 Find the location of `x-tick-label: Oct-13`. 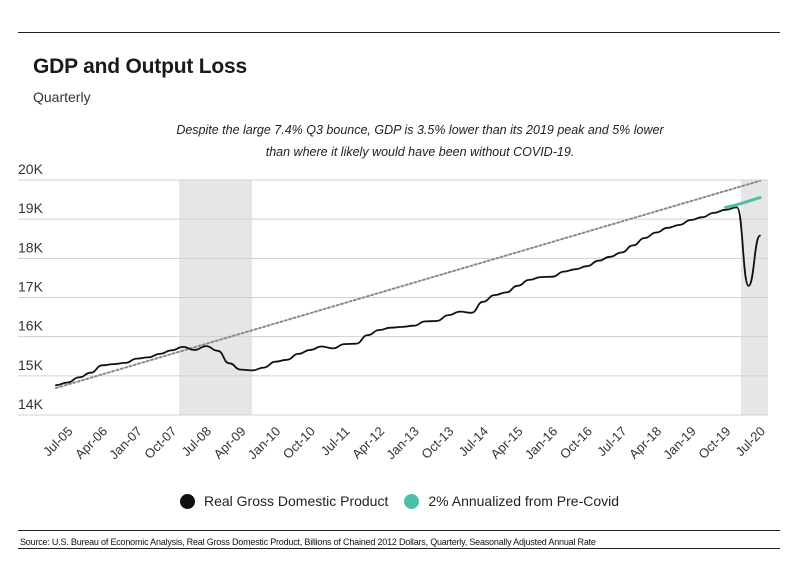

x-tick-label: Oct-13 is located at coordinates (437, 443).